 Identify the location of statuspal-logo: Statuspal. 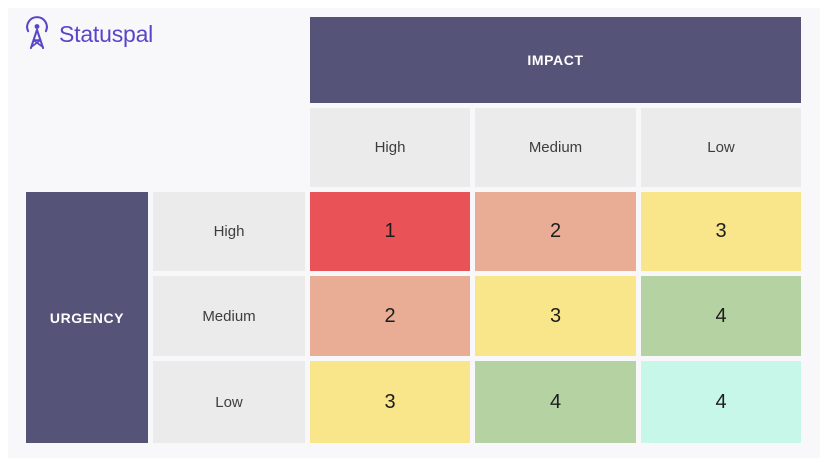
(87, 34).